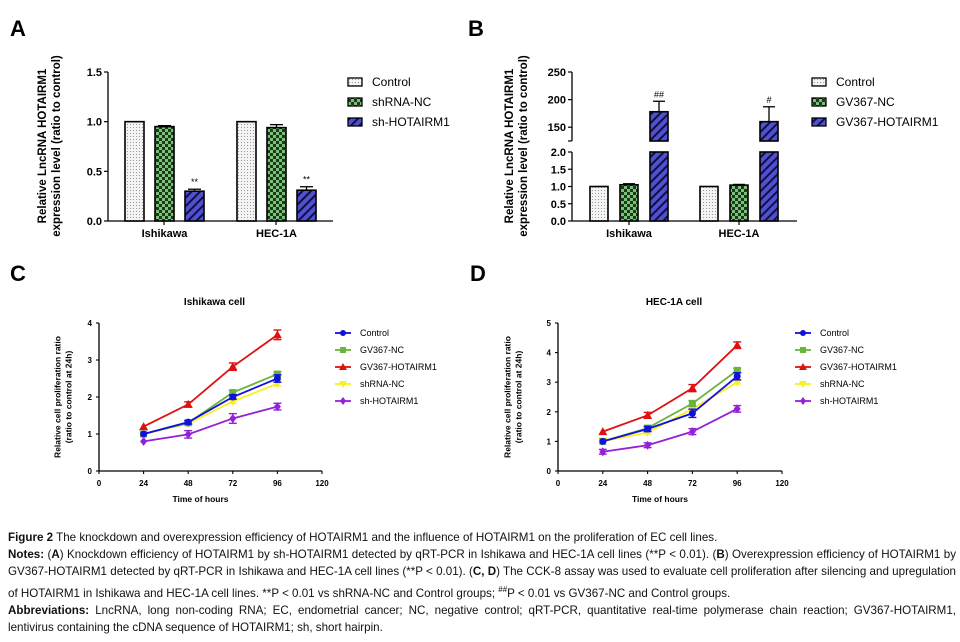 This screenshot has height=642, width=960. What do you see at coordinates (18, 28) in the screenshot?
I see `panel-letter-a: A` at bounding box center [18, 28].